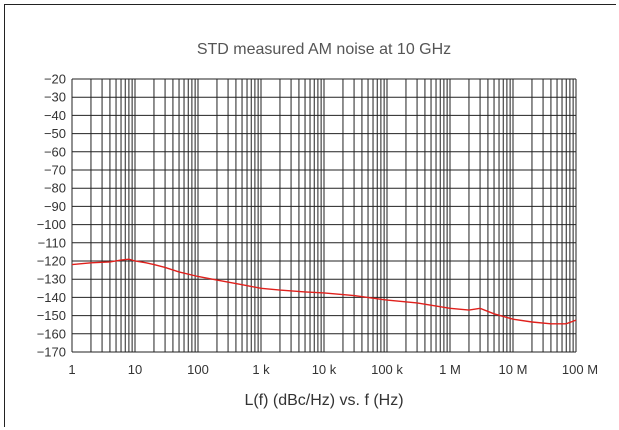 The image size is (619, 430). I want to click on x-tick-label: 1 M, so click(450, 369).